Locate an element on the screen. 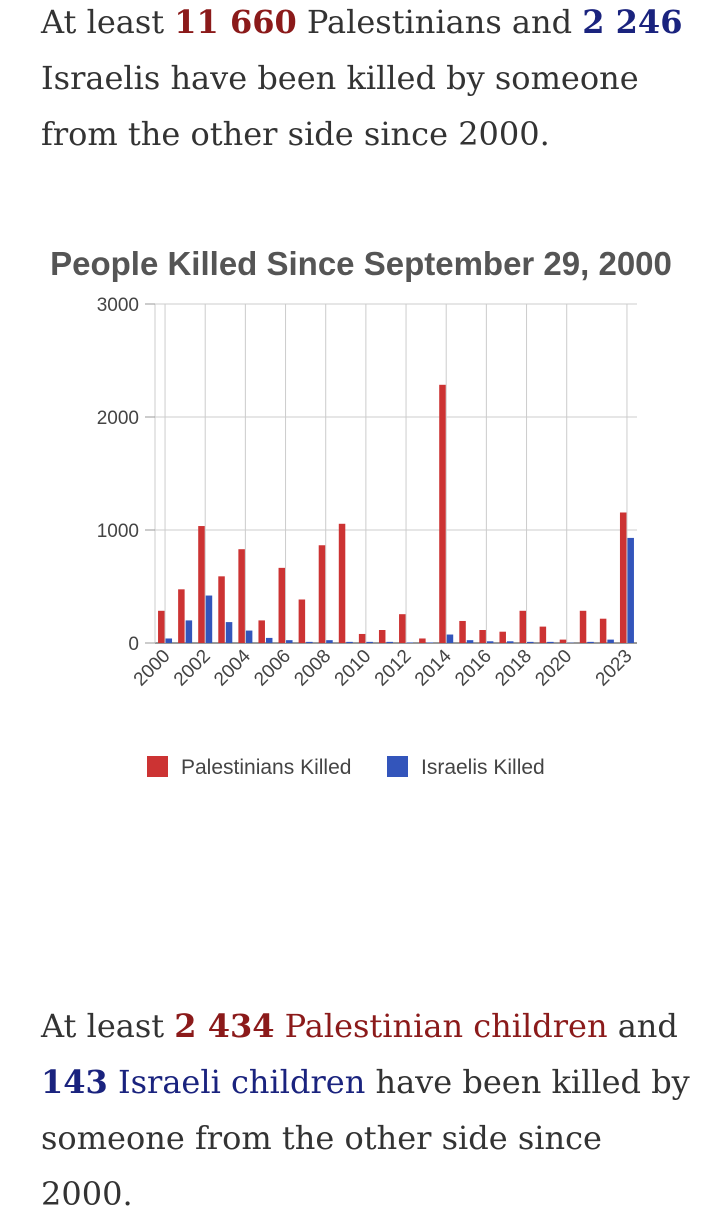  x-tick-label: 2018 is located at coordinates (513, 668).